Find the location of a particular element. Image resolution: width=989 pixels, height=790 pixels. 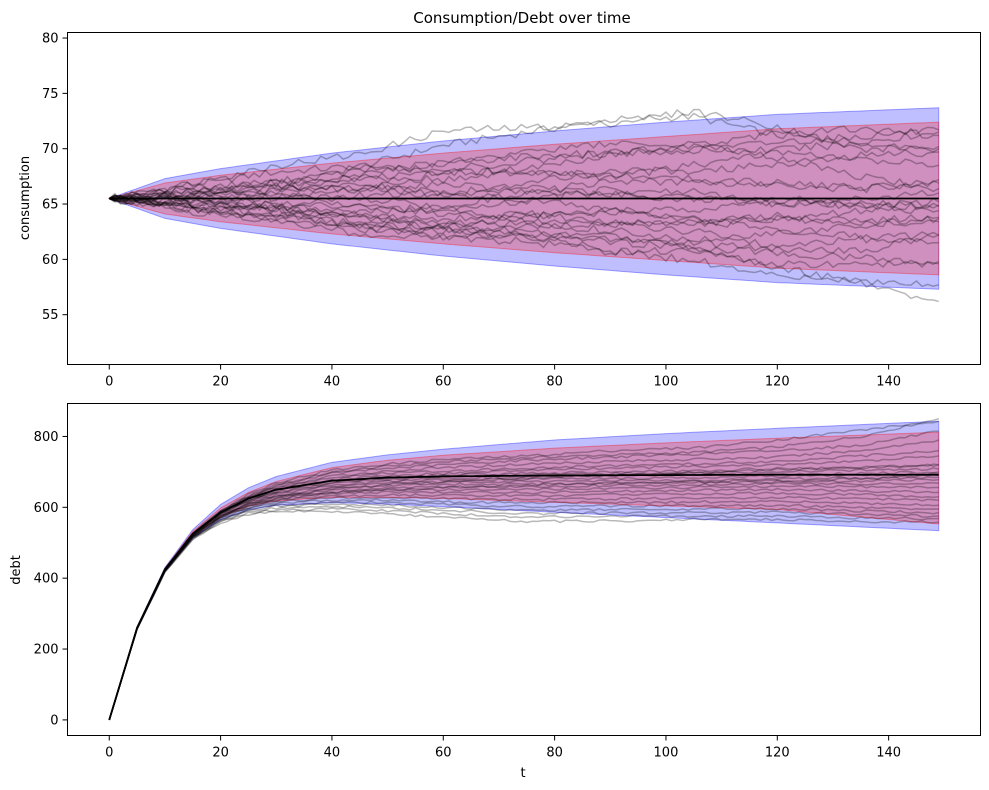

consumption-x-tick-label: 0 is located at coordinates (109, 382).